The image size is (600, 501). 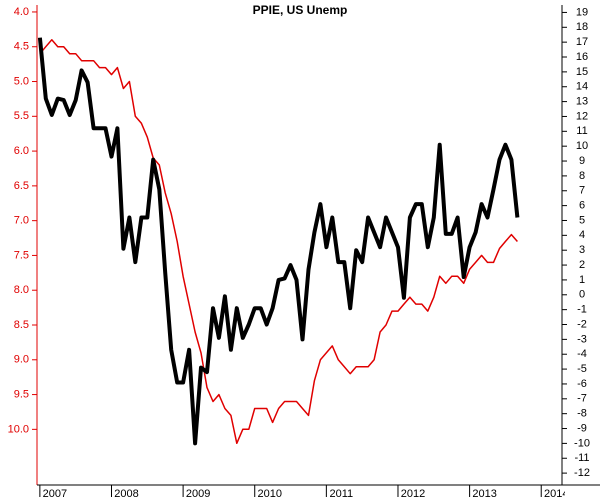 I want to click on y2-tick-label: 0, so click(x=582, y=295).